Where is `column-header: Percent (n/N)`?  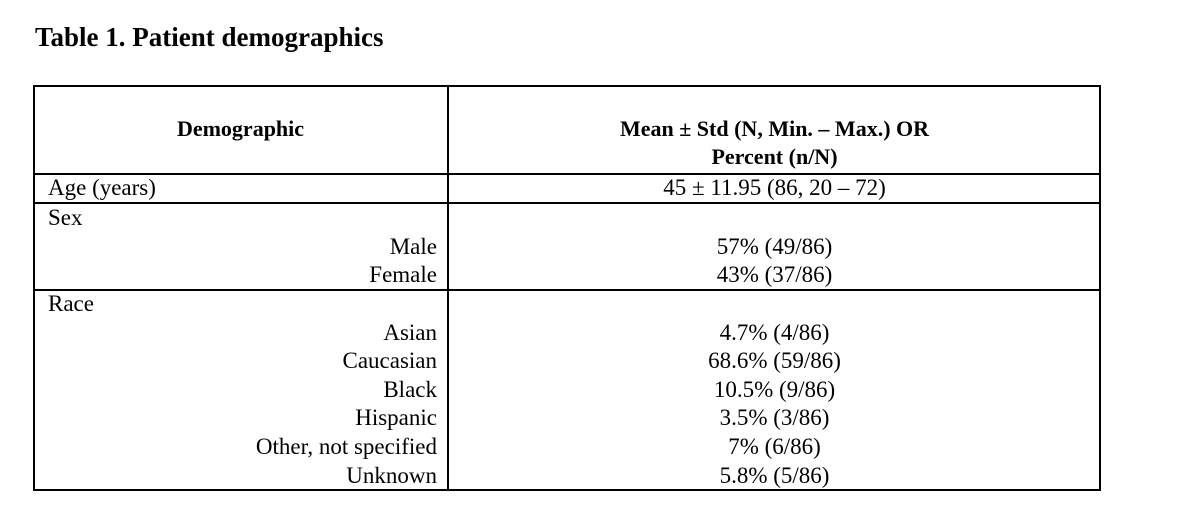
column-header: Percent (n/N) is located at coordinates (774, 156).